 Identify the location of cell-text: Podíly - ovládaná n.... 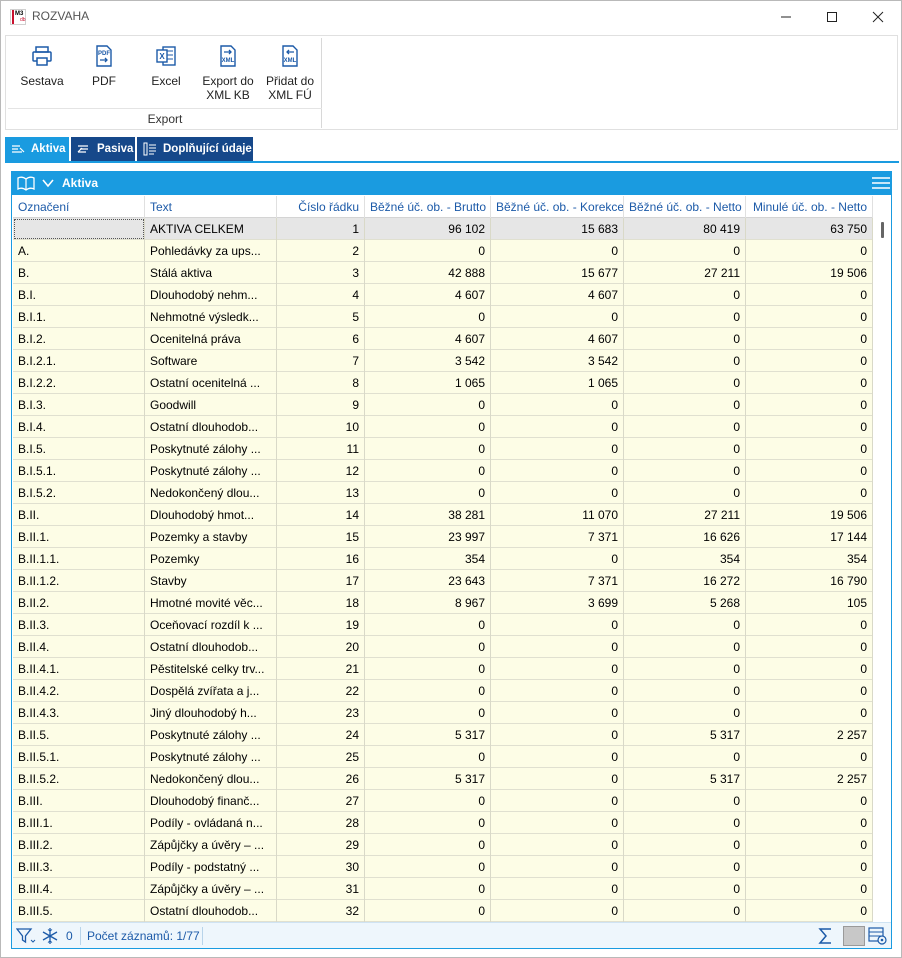
(211, 823).